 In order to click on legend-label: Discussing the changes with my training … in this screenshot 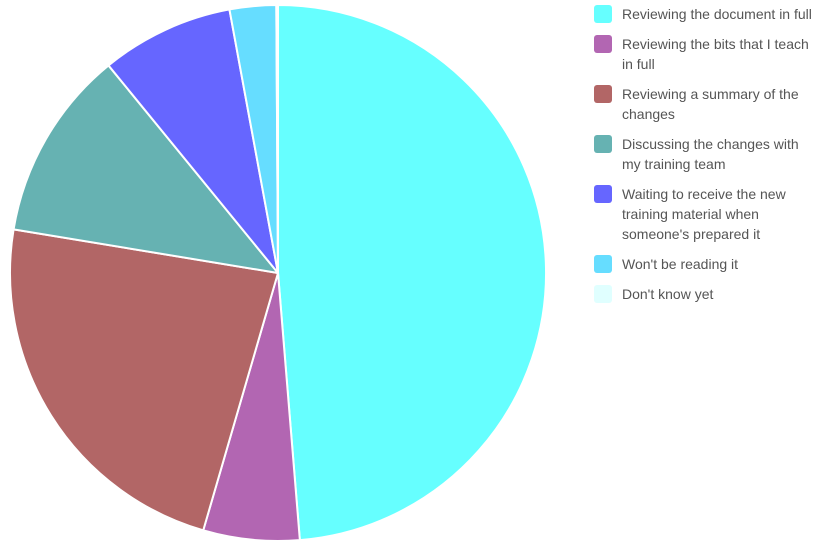, I will do `click(710, 154)`.